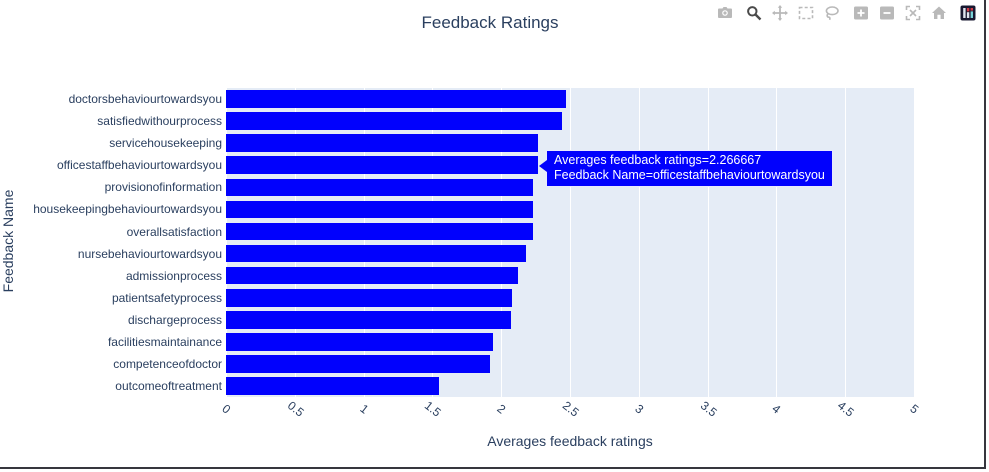 The height and width of the screenshot is (472, 989). What do you see at coordinates (372, 275) in the screenshot?
I see `bar-admissionprocess` at bounding box center [372, 275].